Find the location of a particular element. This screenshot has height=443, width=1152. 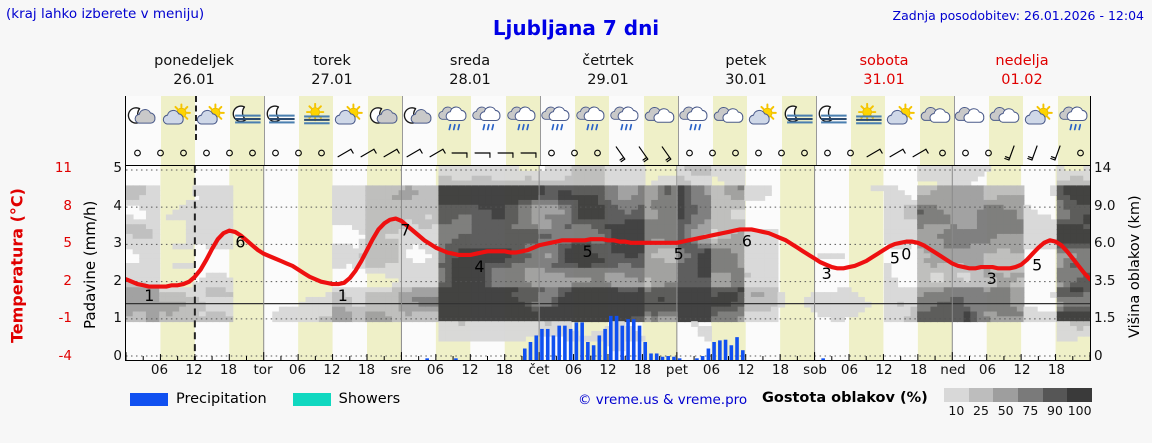

temperature-annotation: 7 is located at coordinates (405, 229).